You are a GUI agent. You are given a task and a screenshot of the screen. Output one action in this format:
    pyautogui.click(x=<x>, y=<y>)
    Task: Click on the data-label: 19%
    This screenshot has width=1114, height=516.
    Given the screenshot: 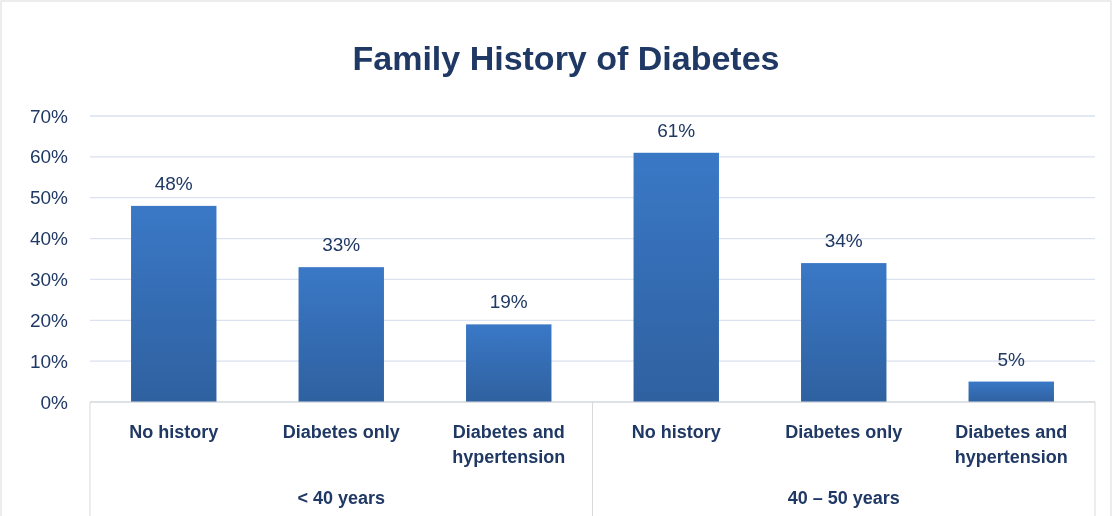 What is the action you would take?
    pyautogui.click(x=508, y=302)
    